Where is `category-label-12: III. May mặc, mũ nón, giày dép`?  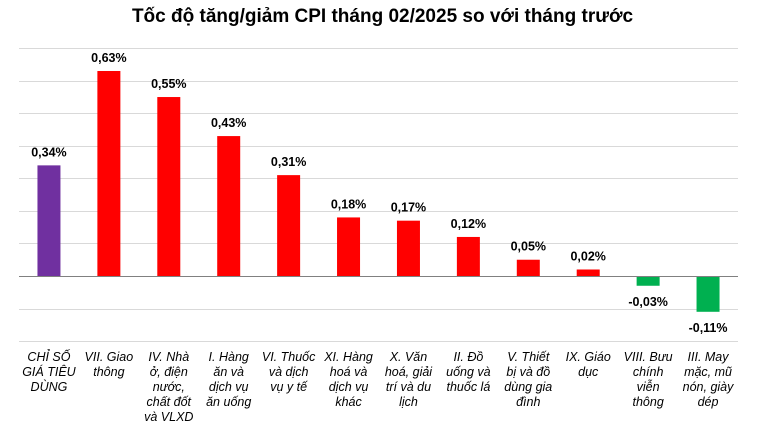 category-label-12: III. May mặc, mũ nón, giày dép is located at coordinates (708, 380).